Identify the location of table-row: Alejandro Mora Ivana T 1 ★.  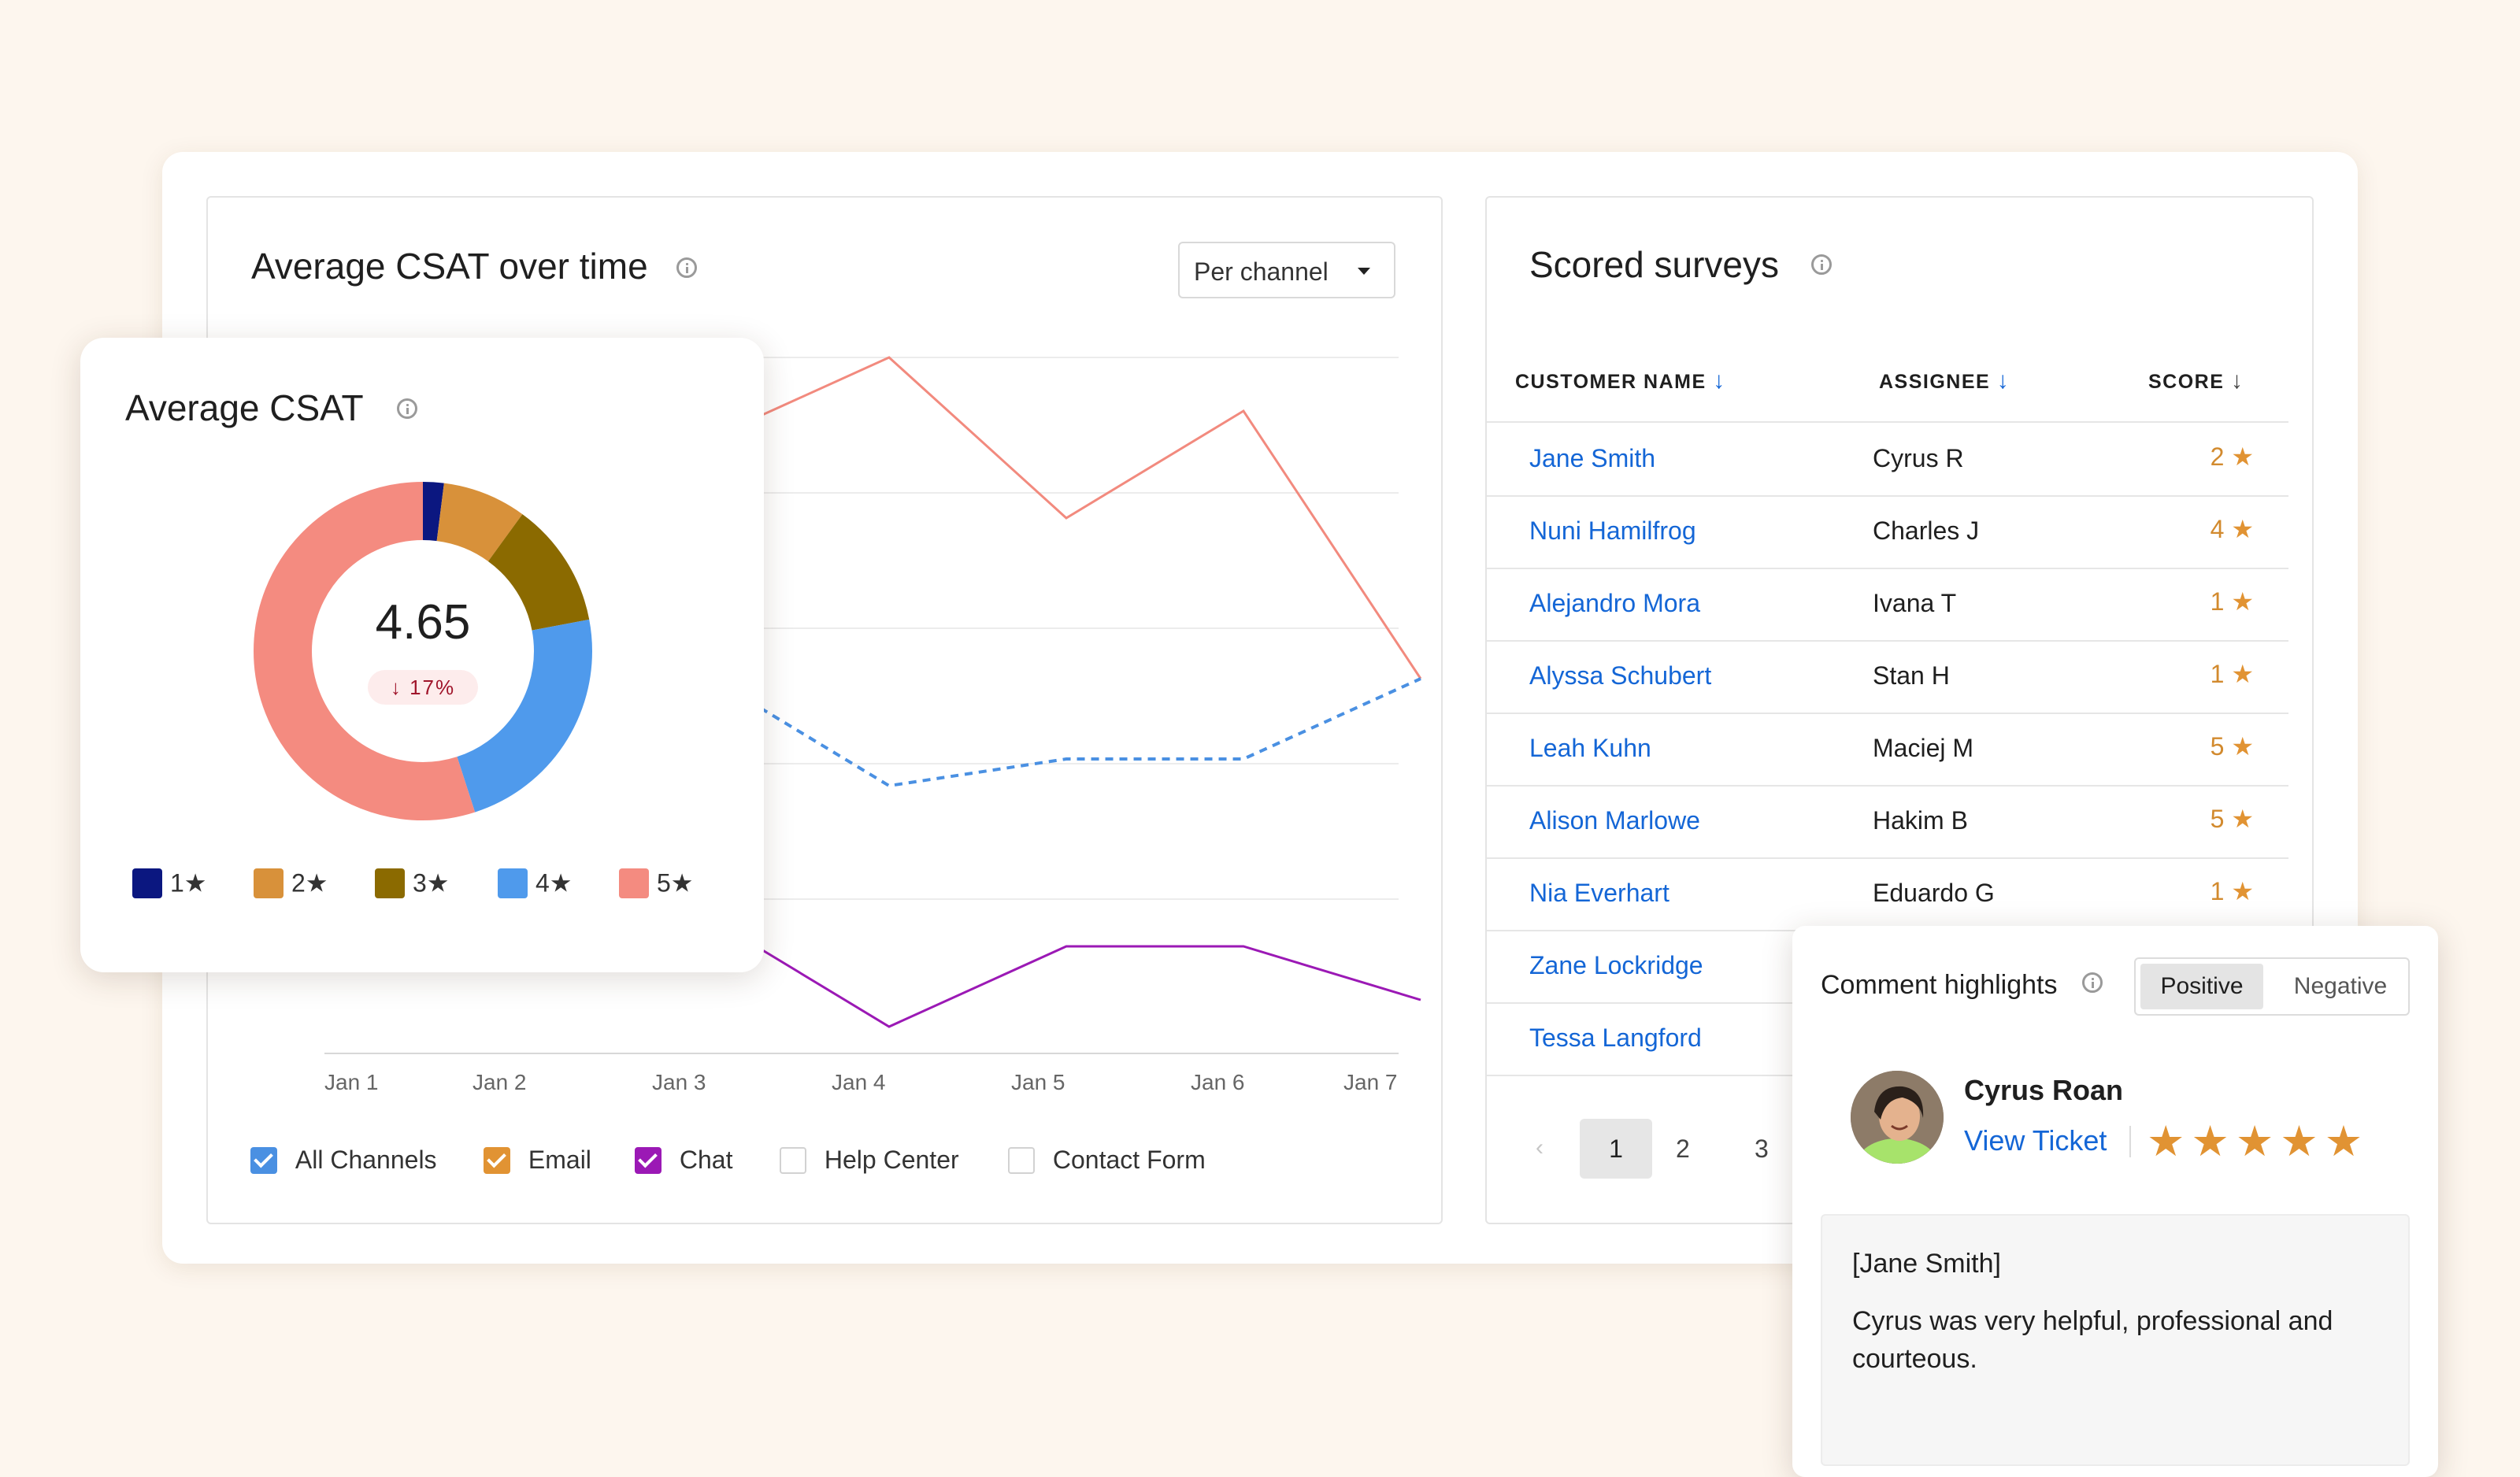
(1887, 605).